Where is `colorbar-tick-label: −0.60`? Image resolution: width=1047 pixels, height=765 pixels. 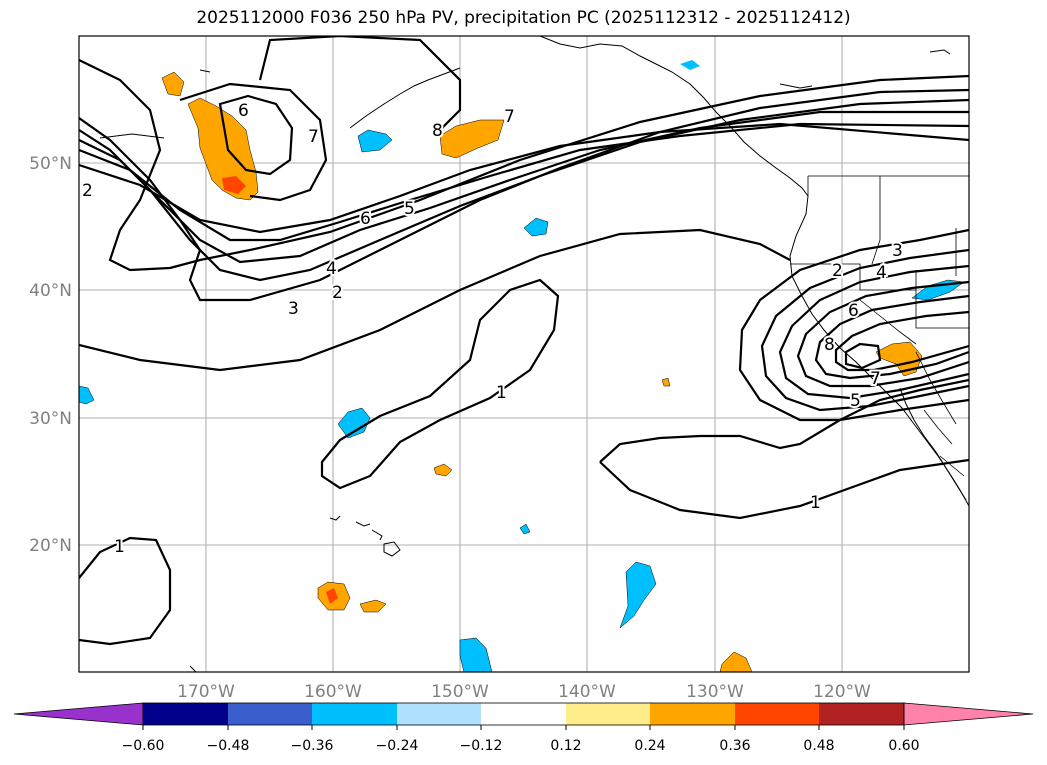
colorbar-tick-label: −0.60 is located at coordinates (143, 746).